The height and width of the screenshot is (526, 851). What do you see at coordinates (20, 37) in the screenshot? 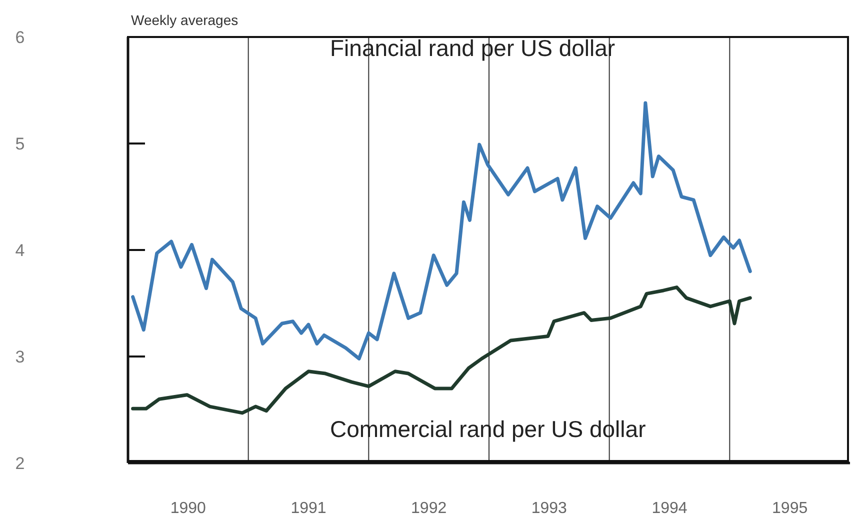
I see `y-tick-label: 6` at bounding box center [20, 37].